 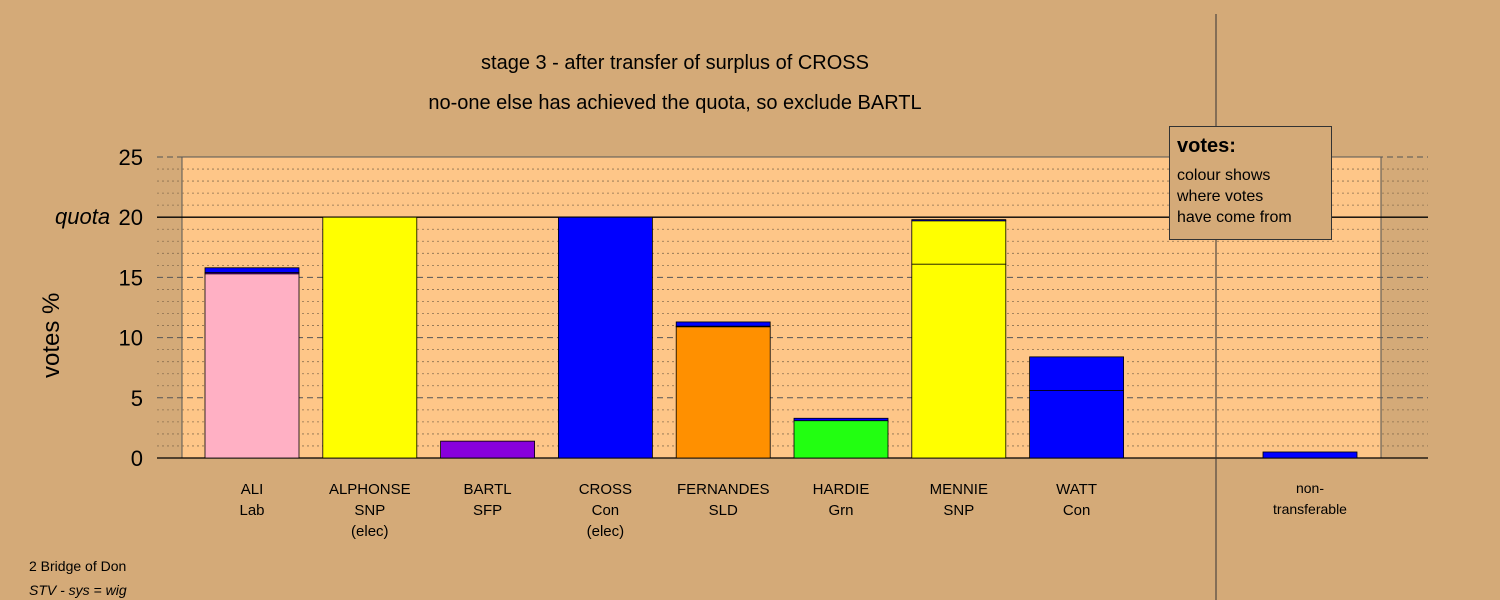 I want to click on legend-line: colour shows, so click(x=1224, y=175).